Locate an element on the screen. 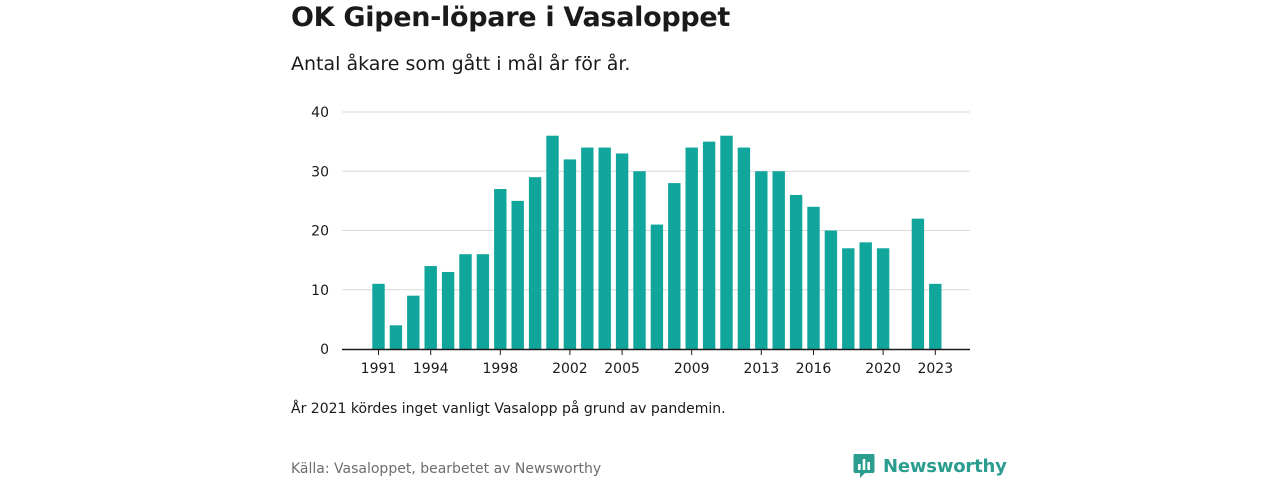 This screenshot has width=1280, height=480. brand-name: Newsworthy is located at coordinates (945, 466).